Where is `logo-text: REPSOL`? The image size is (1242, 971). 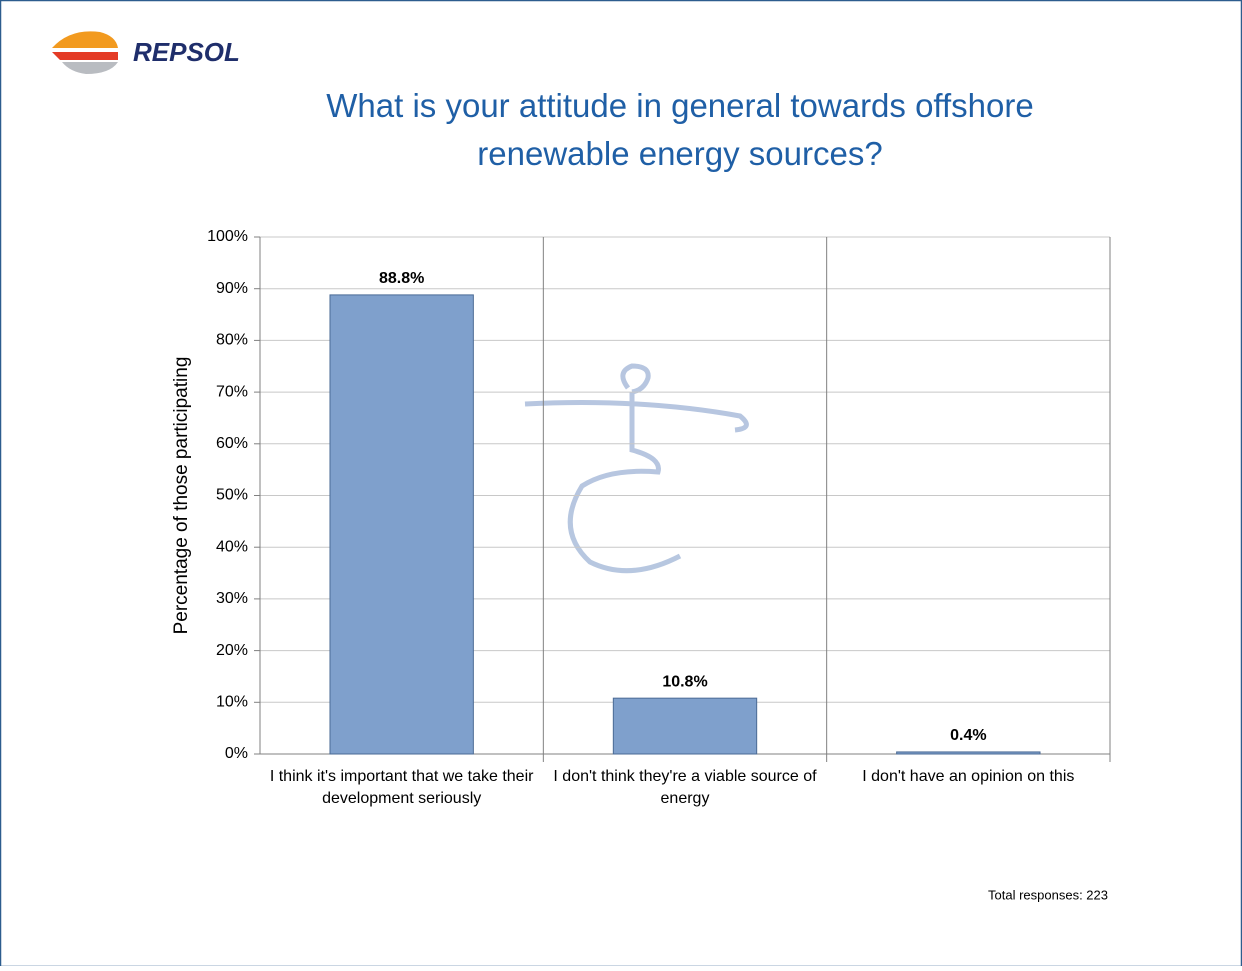
logo-text: REPSOL is located at coordinates (186, 52).